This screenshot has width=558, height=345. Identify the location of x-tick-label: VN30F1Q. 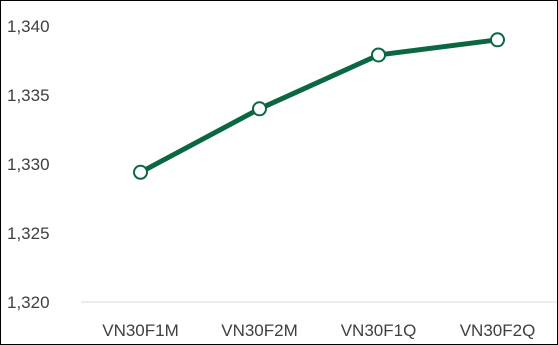
(379, 330).